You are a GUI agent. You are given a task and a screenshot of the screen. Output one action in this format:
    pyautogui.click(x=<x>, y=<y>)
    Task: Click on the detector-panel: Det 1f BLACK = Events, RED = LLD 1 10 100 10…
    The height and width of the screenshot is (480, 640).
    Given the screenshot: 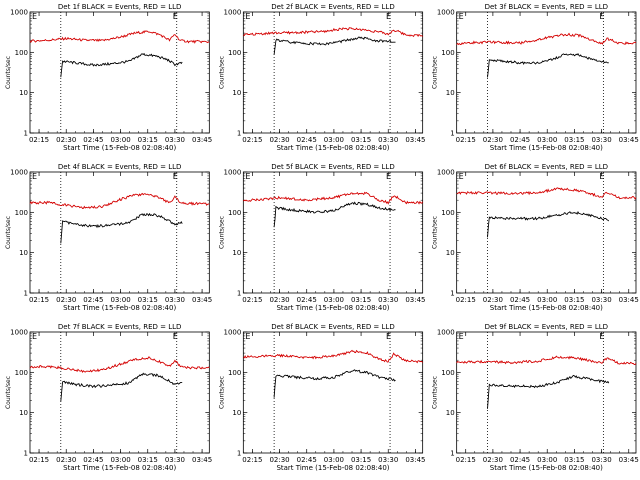 What is the action you would take?
    pyautogui.click(x=108, y=77)
    